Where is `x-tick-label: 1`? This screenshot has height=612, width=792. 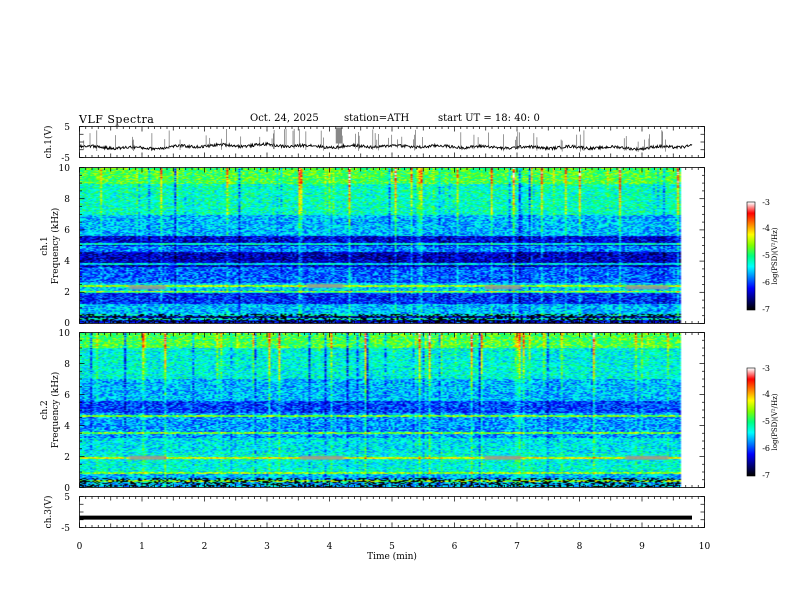
x-tick-label: 1 is located at coordinates (142, 547).